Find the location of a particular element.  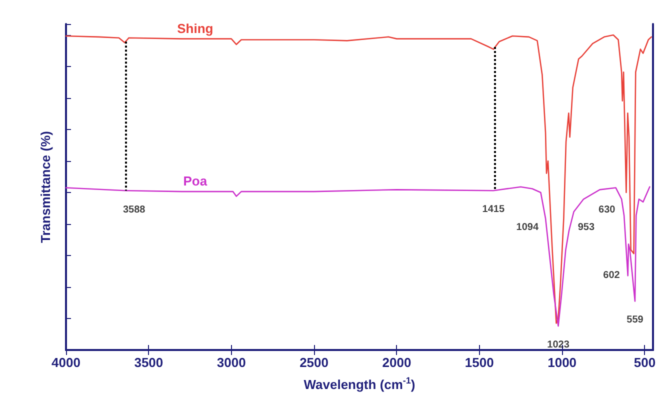

x-tick-label: 3500 is located at coordinates (149, 362).